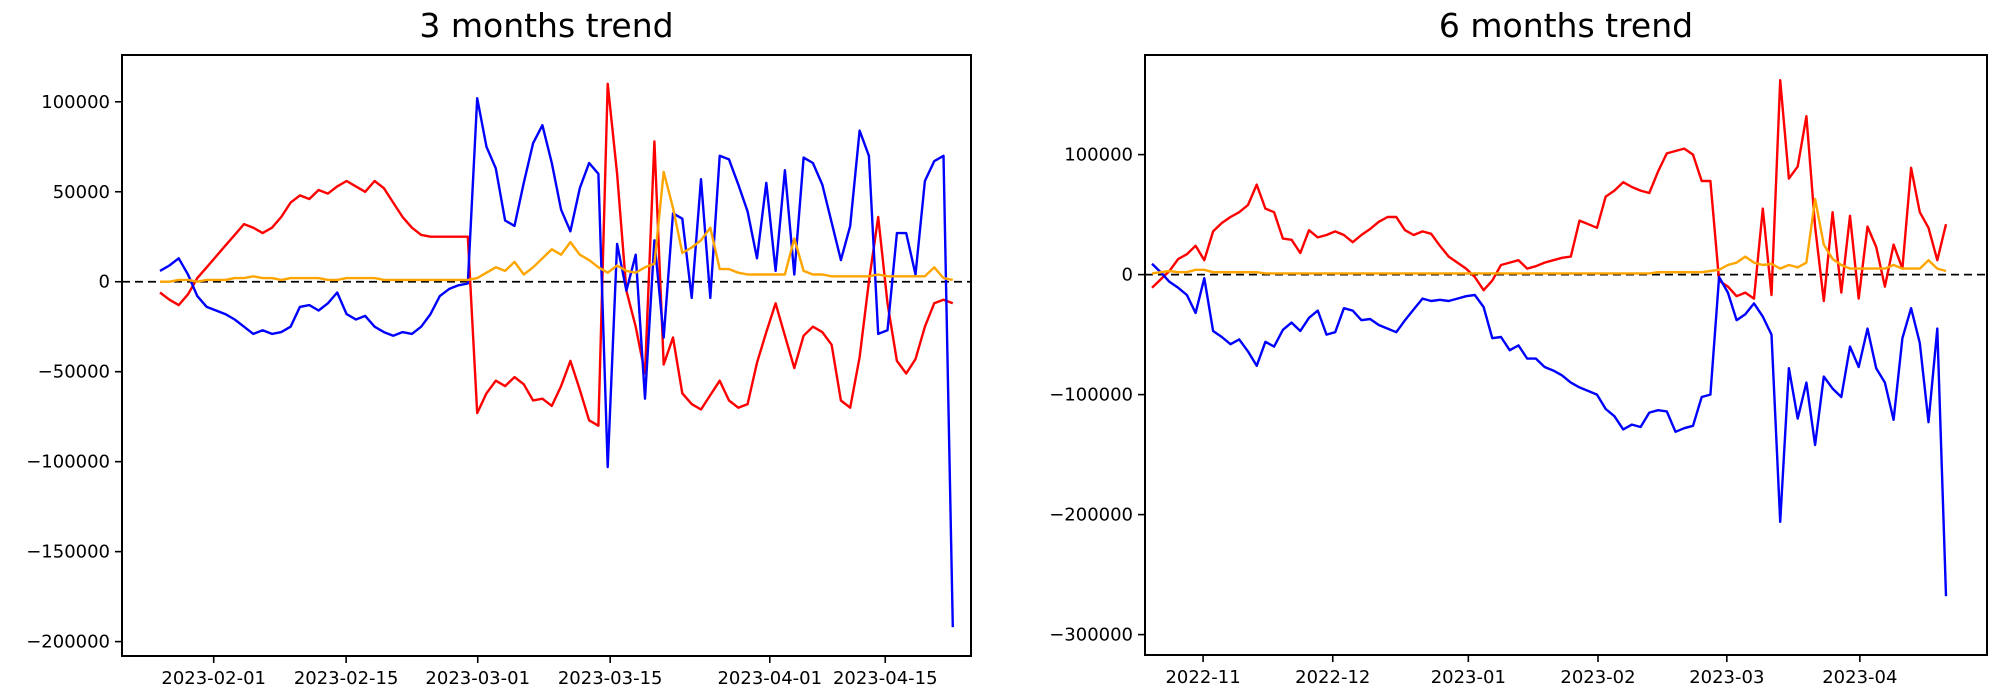 This screenshot has width=2000, height=700. Describe the element at coordinates (1468, 677) in the screenshot. I see `x-tick-label: 2023-01` at that location.